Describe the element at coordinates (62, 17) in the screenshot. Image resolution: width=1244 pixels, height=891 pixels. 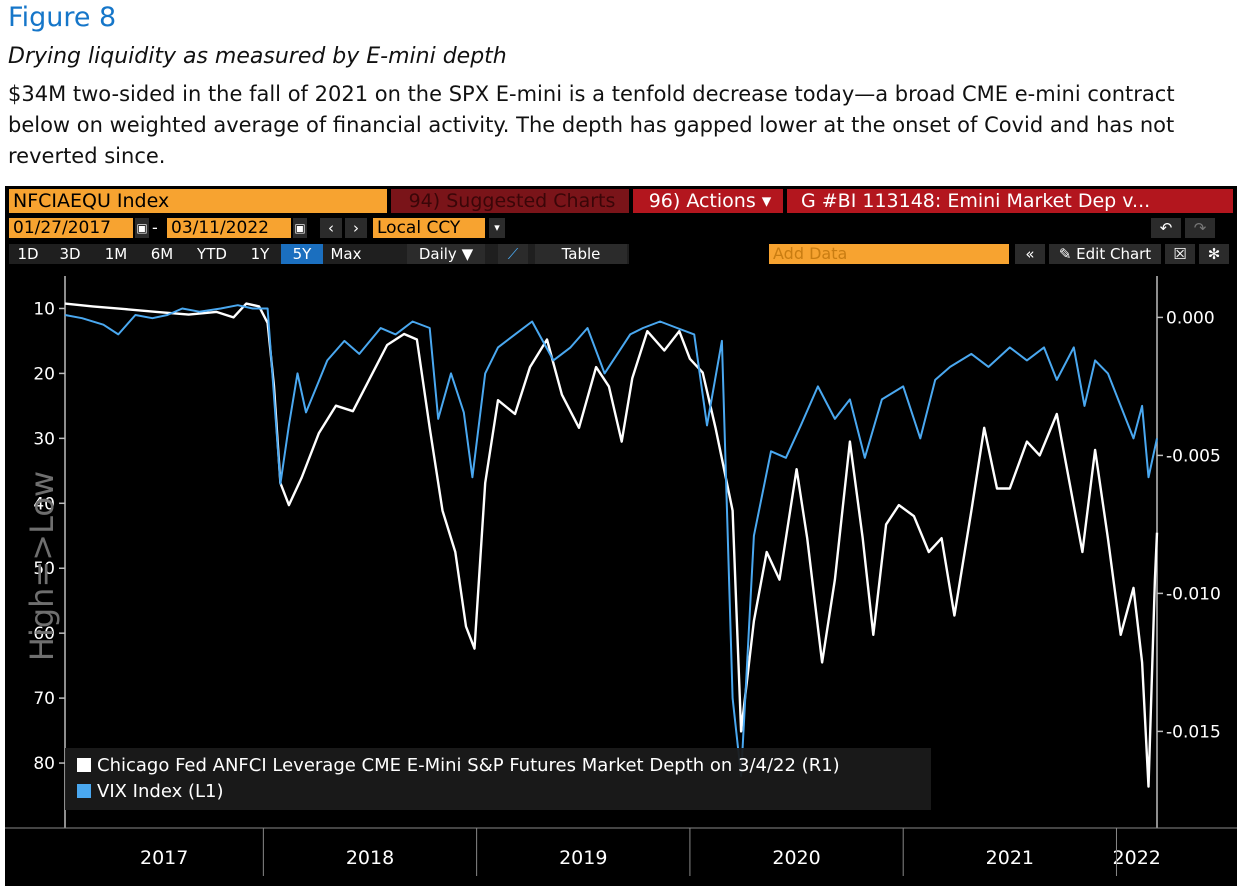
I see `figure-label: Figure 8` at that location.